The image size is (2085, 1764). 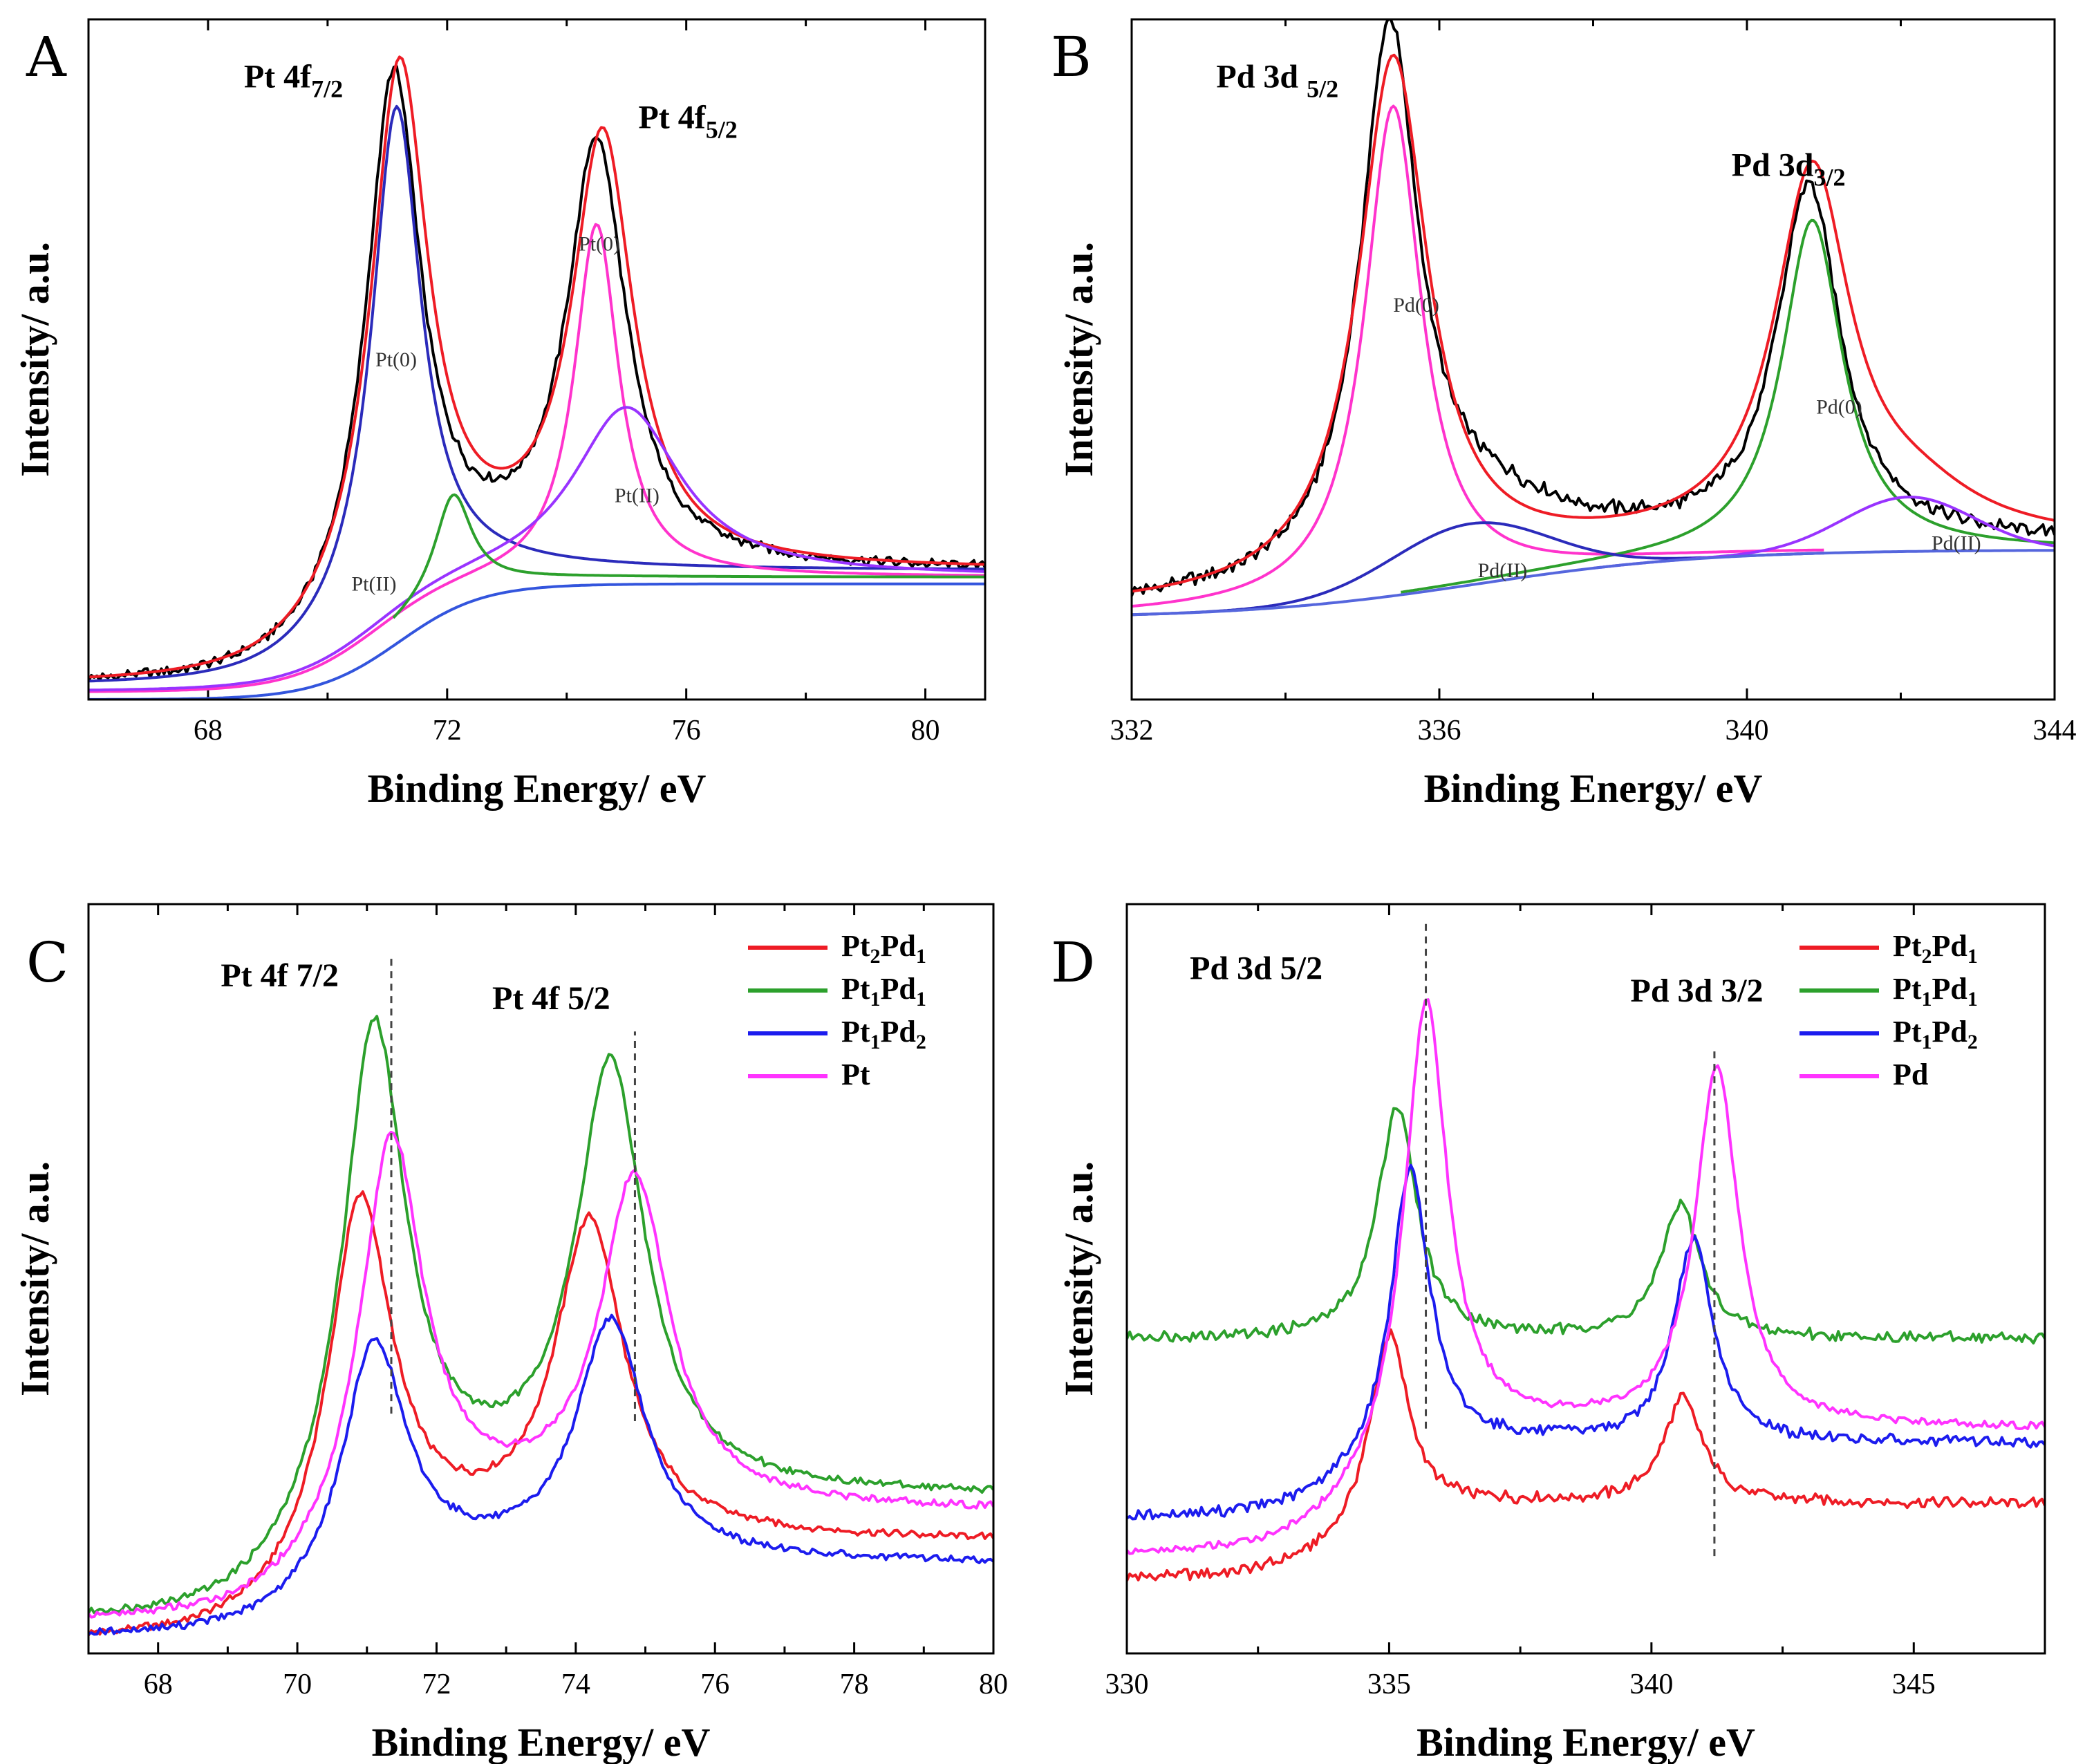 I want to click on panel-letter: A, so click(x=46, y=57).